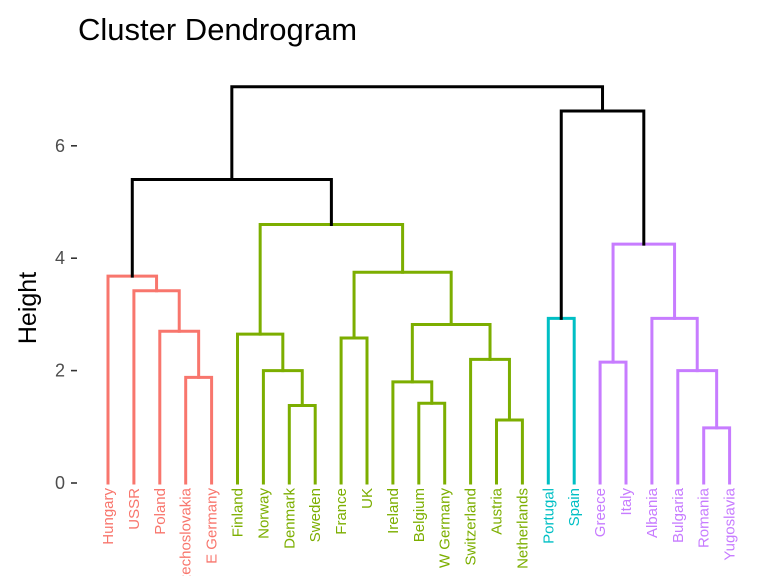 Image resolution: width=768 pixels, height=576 pixels. What do you see at coordinates (600, 512) in the screenshot?
I see `leaf-label: Greece` at bounding box center [600, 512].